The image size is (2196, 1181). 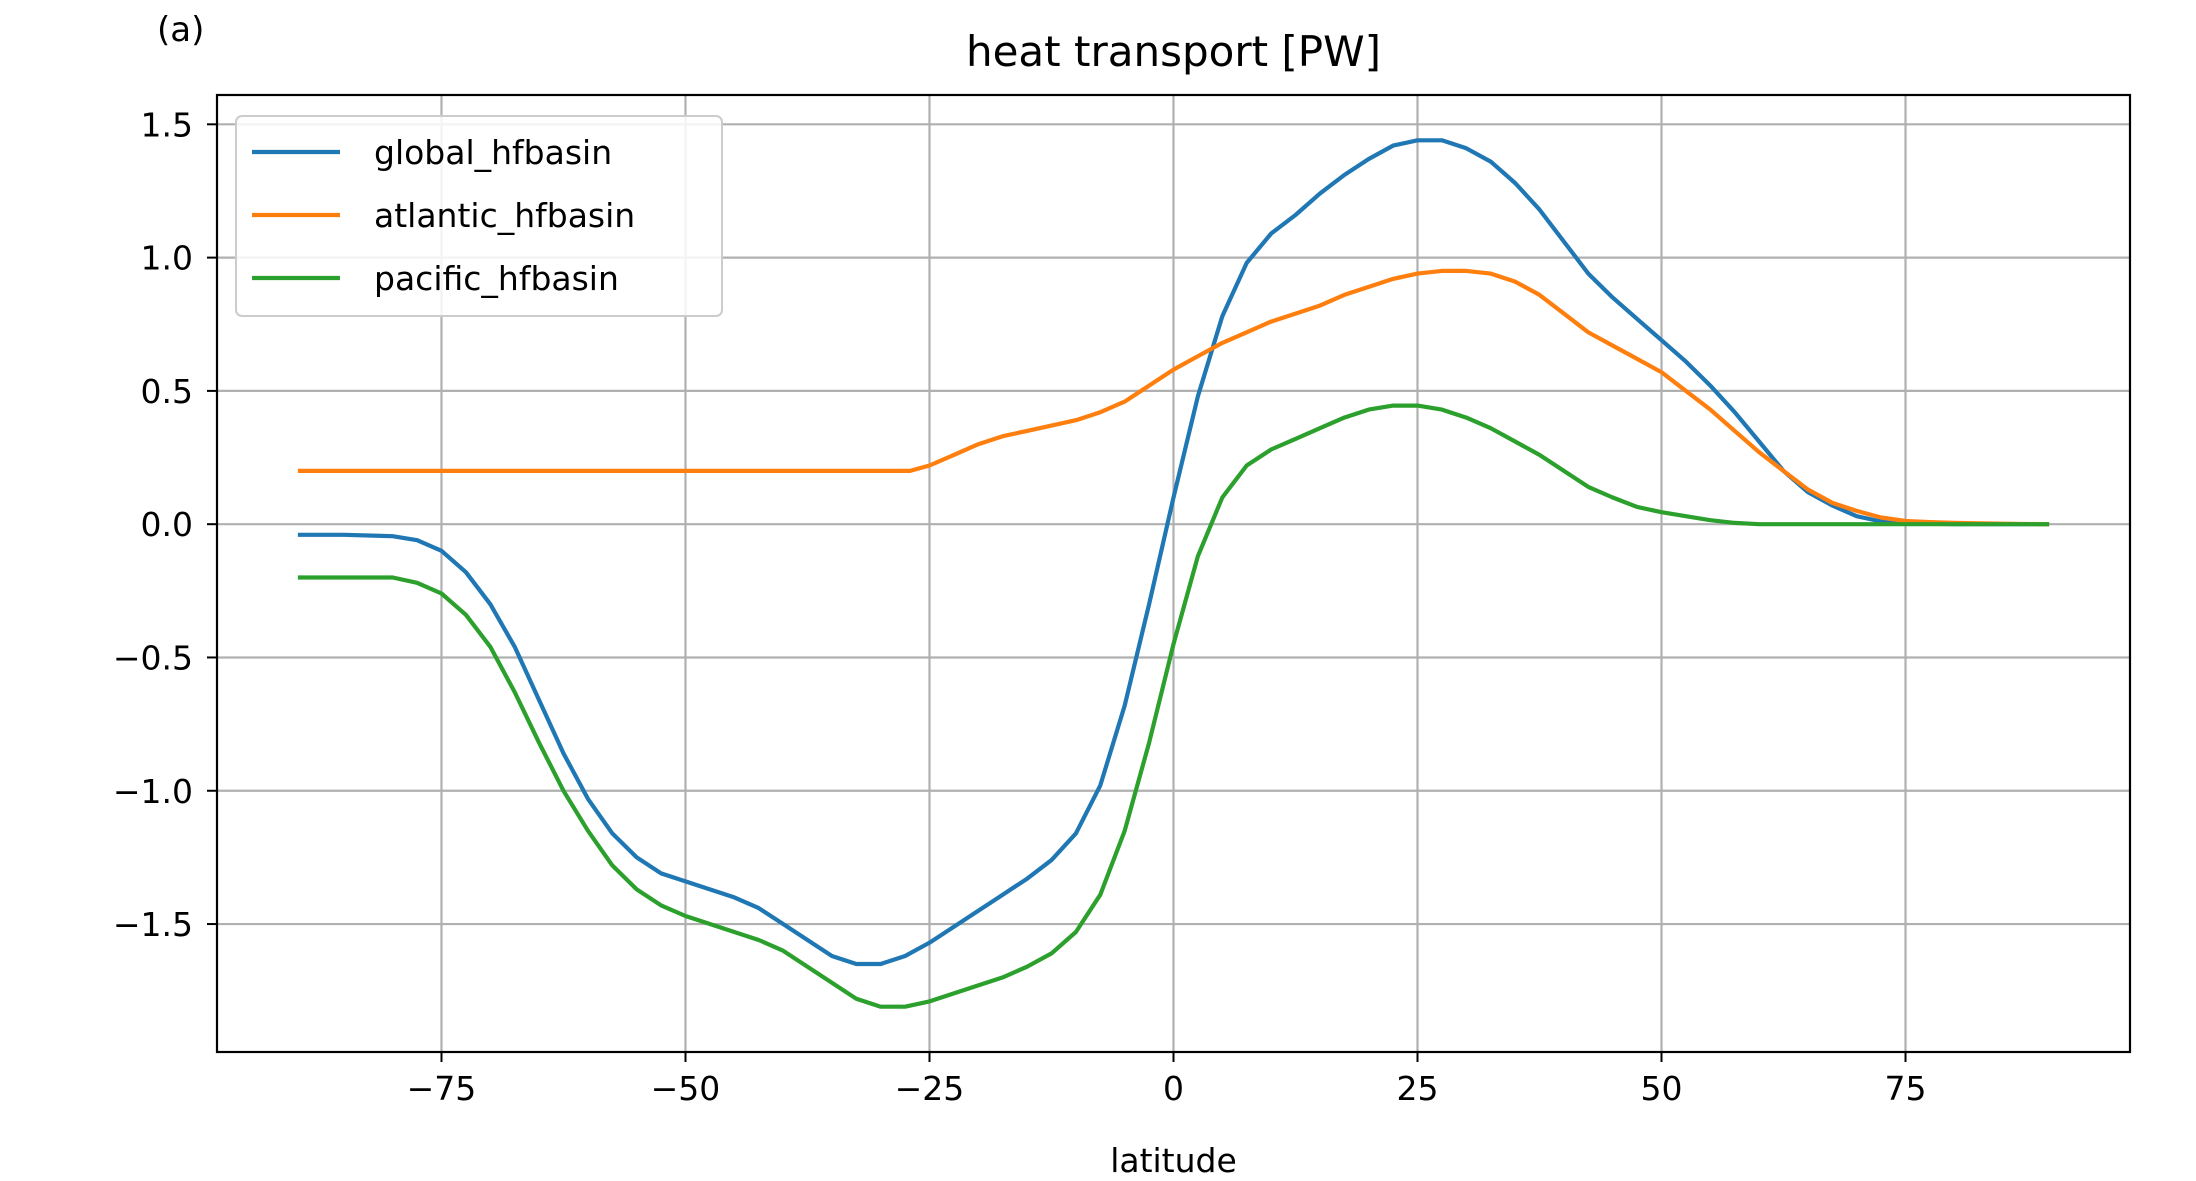 I want to click on legend-label: global_hfbasin, so click(x=493, y=152).